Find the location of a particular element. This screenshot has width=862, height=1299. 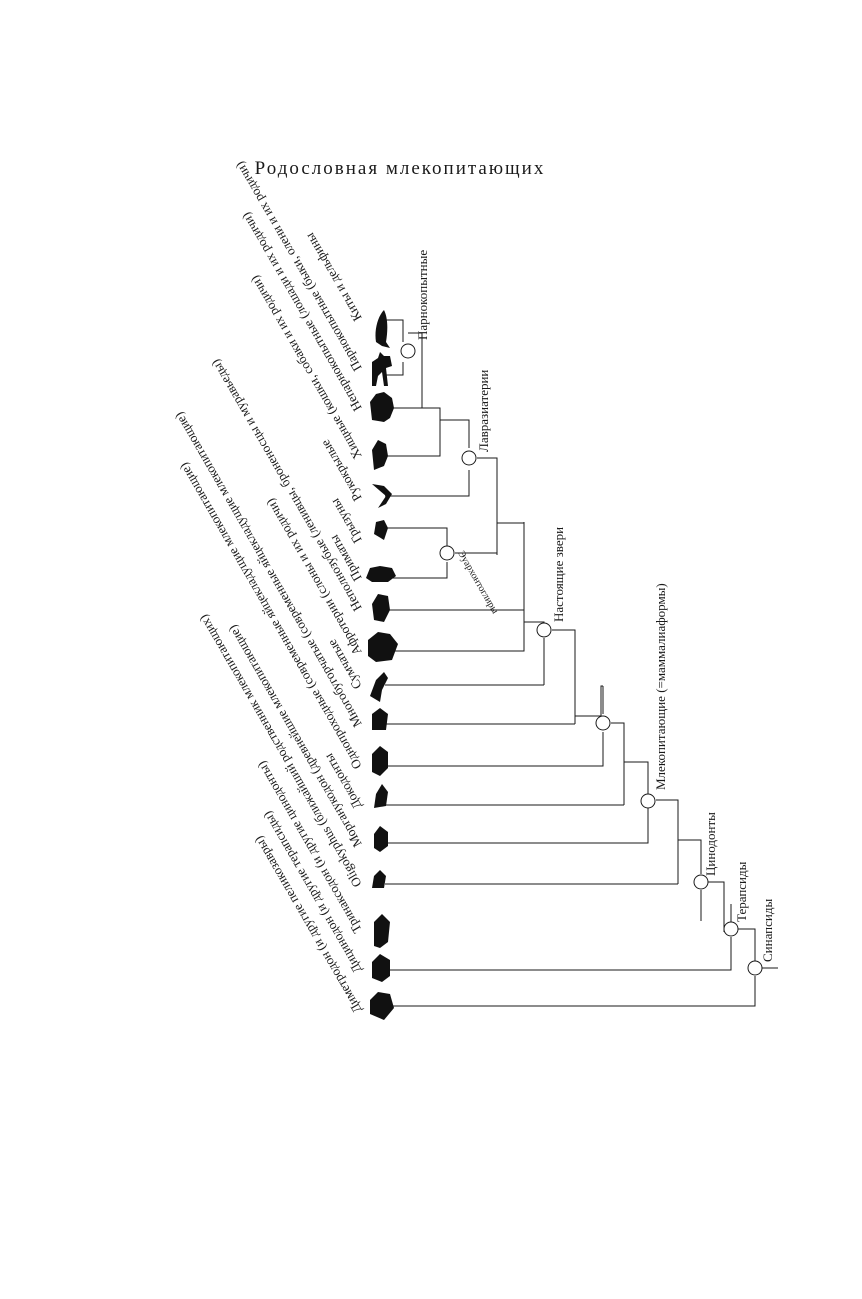

clade-label-therapsida: Терапсиды is located at coordinates (741, 891).